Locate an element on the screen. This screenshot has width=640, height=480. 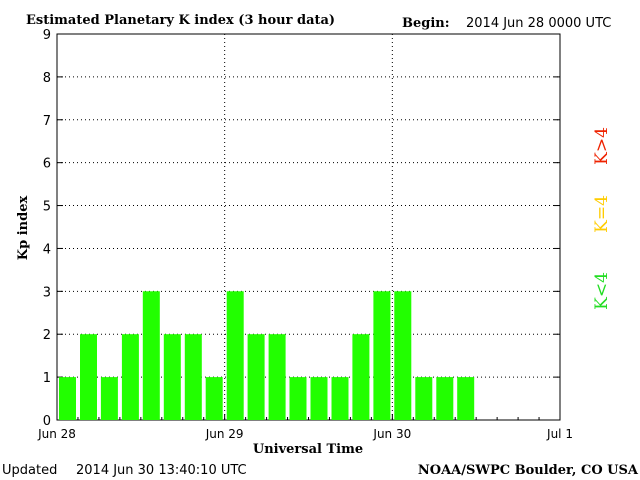
y-tick-label: 6 is located at coordinates (47, 164).